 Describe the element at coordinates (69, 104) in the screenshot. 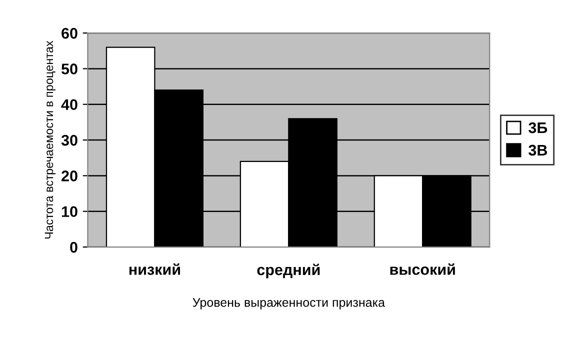

I see `y-tick-label: 40` at that location.